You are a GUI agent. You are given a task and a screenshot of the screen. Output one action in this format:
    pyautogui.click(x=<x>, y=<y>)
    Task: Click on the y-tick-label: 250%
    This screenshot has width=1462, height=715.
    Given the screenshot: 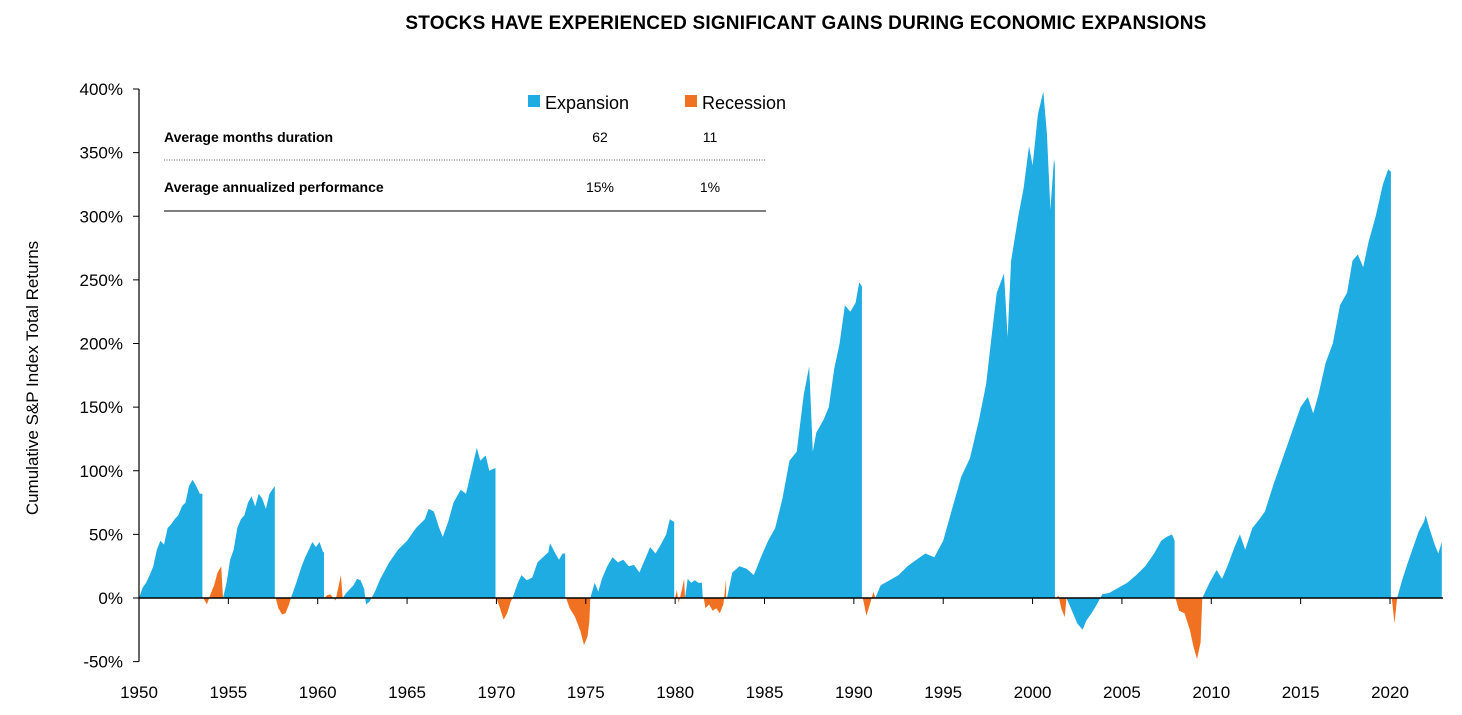 What is the action you would take?
    pyautogui.click(x=101, y=280)
    